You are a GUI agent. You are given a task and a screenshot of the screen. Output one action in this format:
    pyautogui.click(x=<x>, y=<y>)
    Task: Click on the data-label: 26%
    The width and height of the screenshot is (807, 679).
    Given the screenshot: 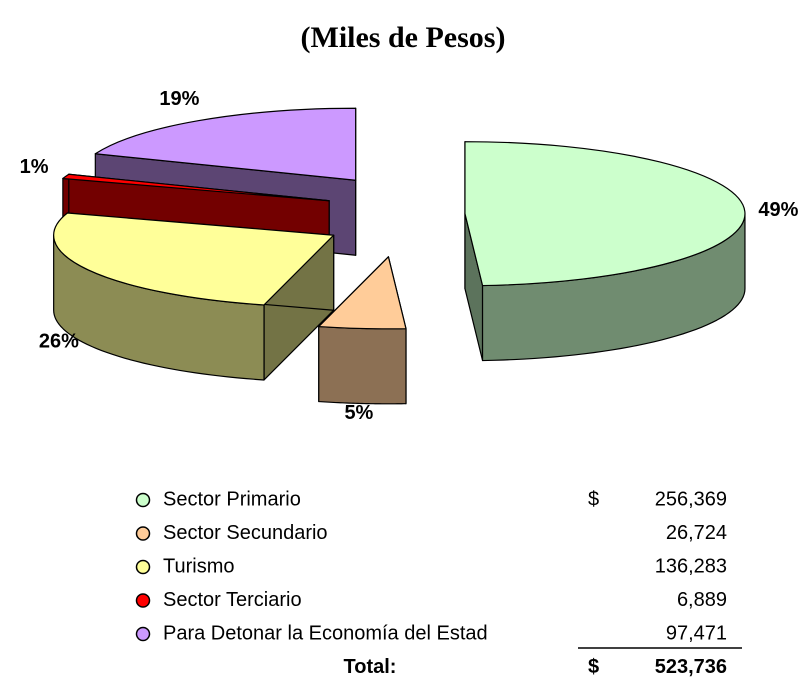 What is the action you would take?
    pyautogui.click(x=59, y=341)
    